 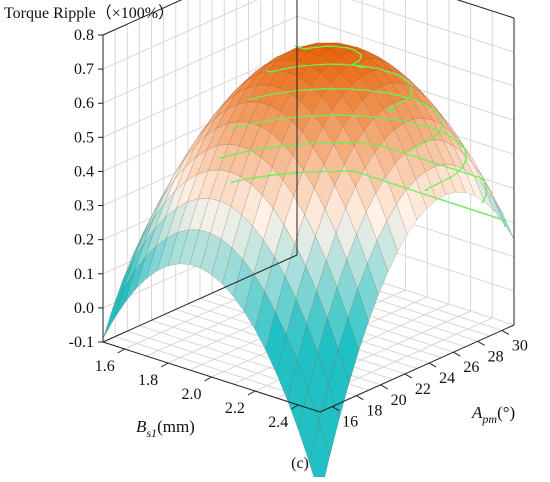 I want to click on figure-caption: (c), so click(x=300, y=463).